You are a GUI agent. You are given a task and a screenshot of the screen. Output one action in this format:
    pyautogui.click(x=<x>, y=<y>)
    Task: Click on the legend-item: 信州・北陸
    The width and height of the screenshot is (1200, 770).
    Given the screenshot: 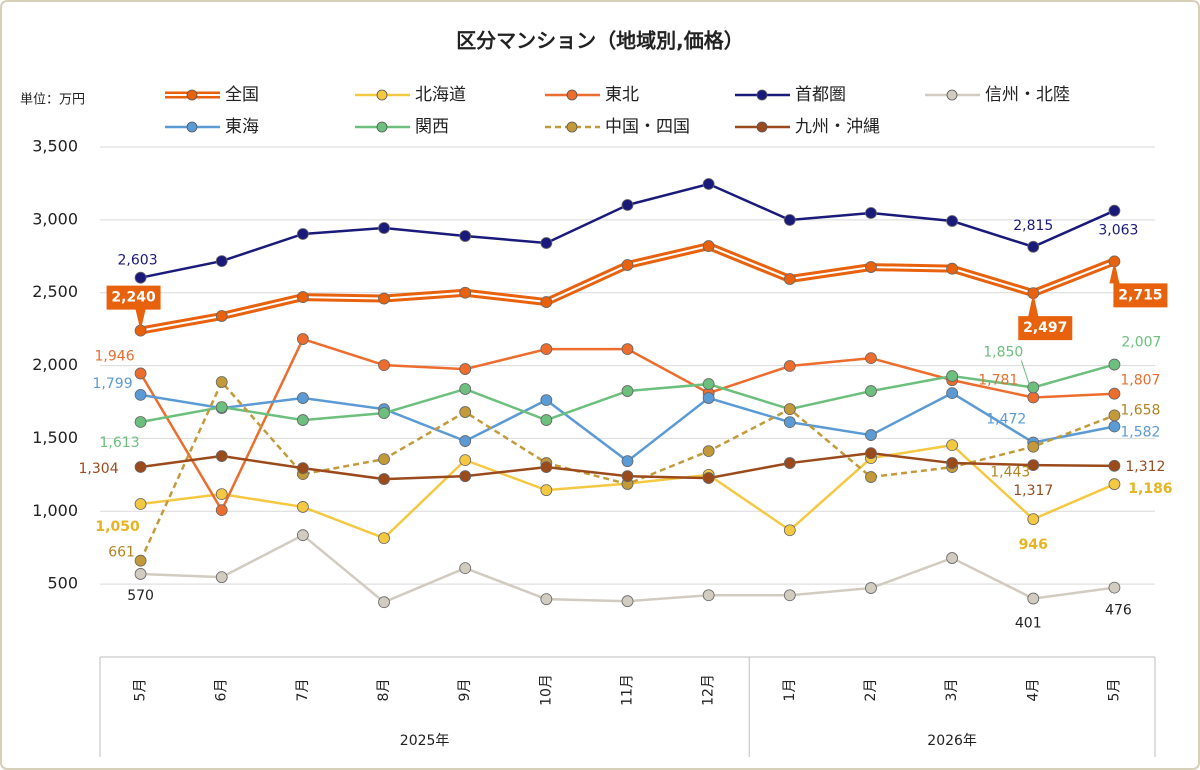 What is the action you would take?
    pyautogui.click(x=997, y=95)
    